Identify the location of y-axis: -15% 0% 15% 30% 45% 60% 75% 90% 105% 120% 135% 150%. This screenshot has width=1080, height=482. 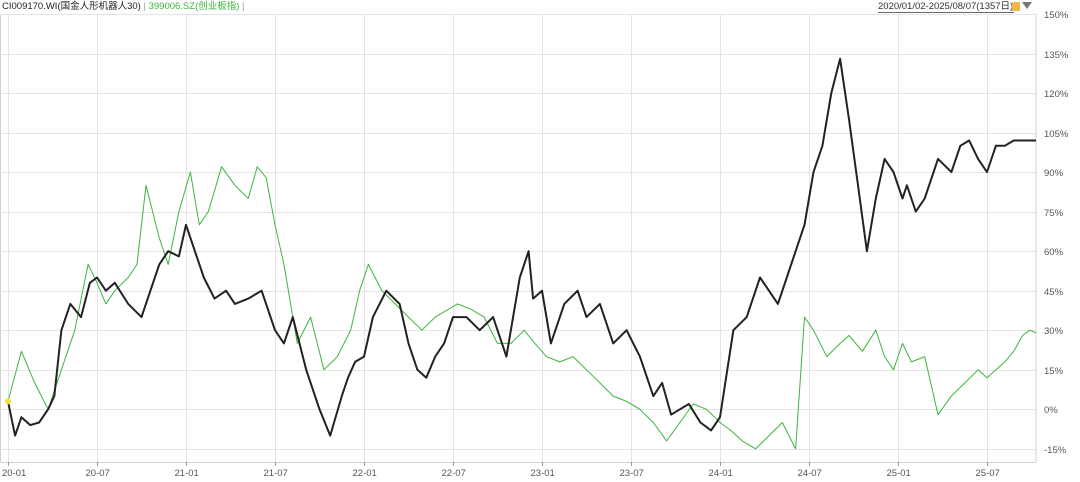
(1056, 233).